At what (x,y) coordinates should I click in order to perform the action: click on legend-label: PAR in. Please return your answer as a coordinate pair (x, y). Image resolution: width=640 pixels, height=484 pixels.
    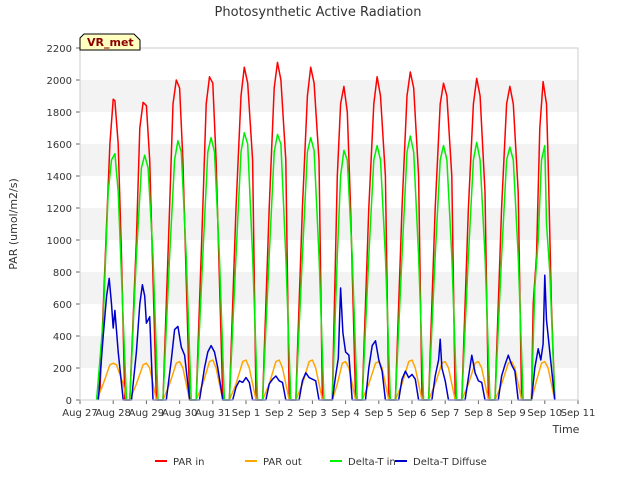
    Looking at the image, I should click on (188, 462).